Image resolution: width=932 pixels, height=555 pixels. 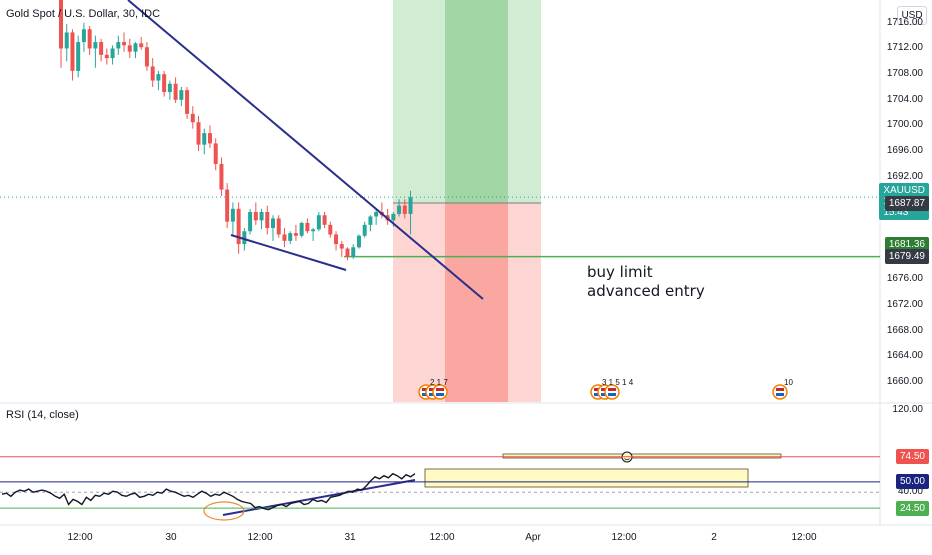 I want to click on level-1679-badge-line: 1679.49, so click(x=906, y=257).